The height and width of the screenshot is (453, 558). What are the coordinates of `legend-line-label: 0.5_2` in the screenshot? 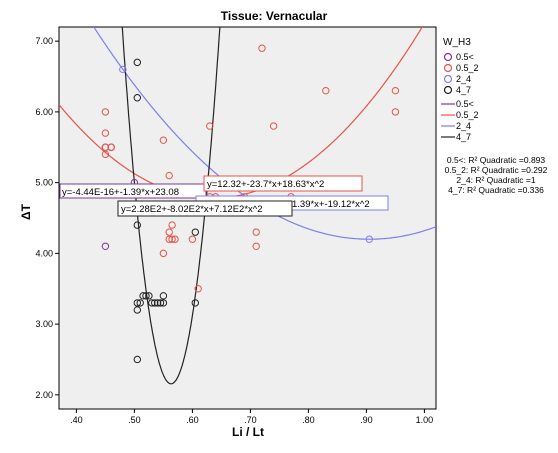 It's located at (467, 115).